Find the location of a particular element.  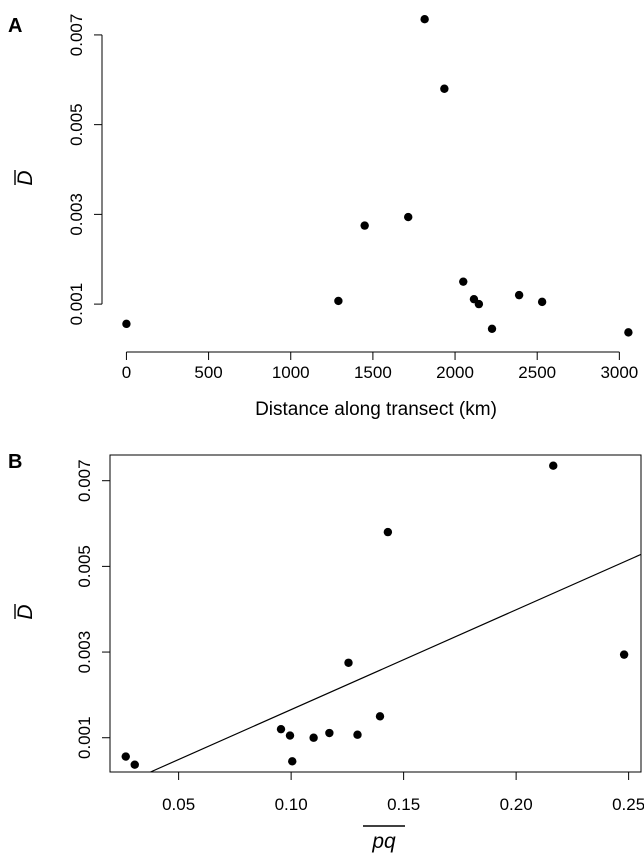

panel-a-y-tick-label: 0.005 is located at coordinates (76, 124).